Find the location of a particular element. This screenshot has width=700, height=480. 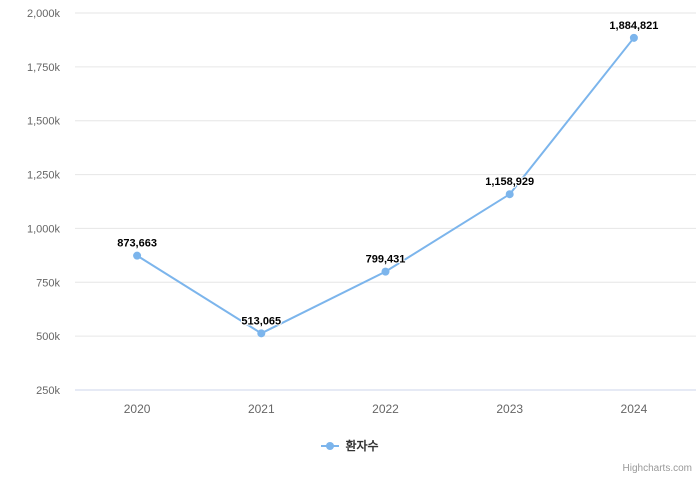

y-axis-label: 1,500k is located at coordinates (44, 122).